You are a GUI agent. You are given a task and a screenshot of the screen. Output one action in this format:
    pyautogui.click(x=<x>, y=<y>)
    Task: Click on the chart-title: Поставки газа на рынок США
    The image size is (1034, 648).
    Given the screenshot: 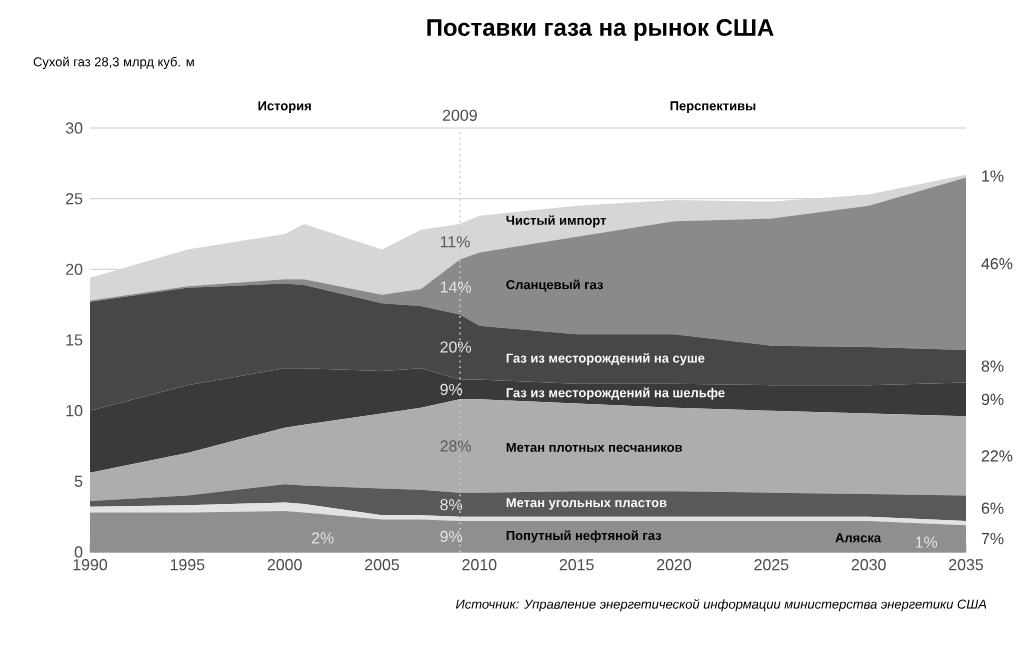 What is the action you would take?
    pyautogui.click(x=600, y=30)
    